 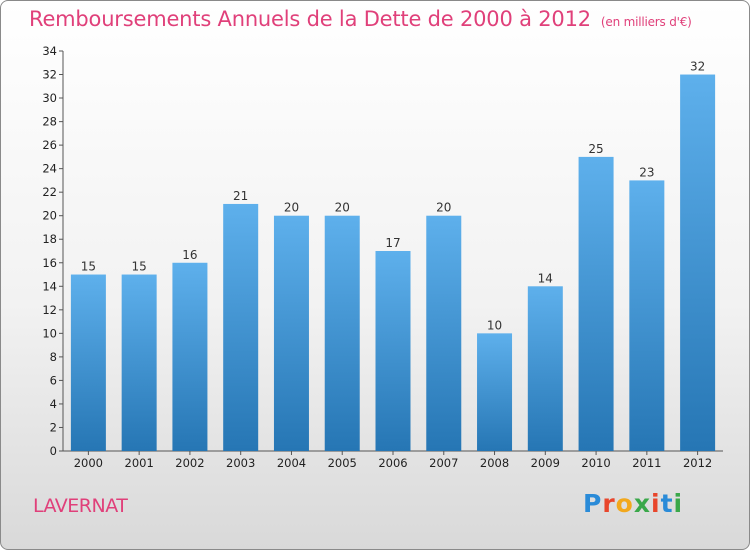 I want to click on bar-value-label: 10, so click(x=494, y=325).